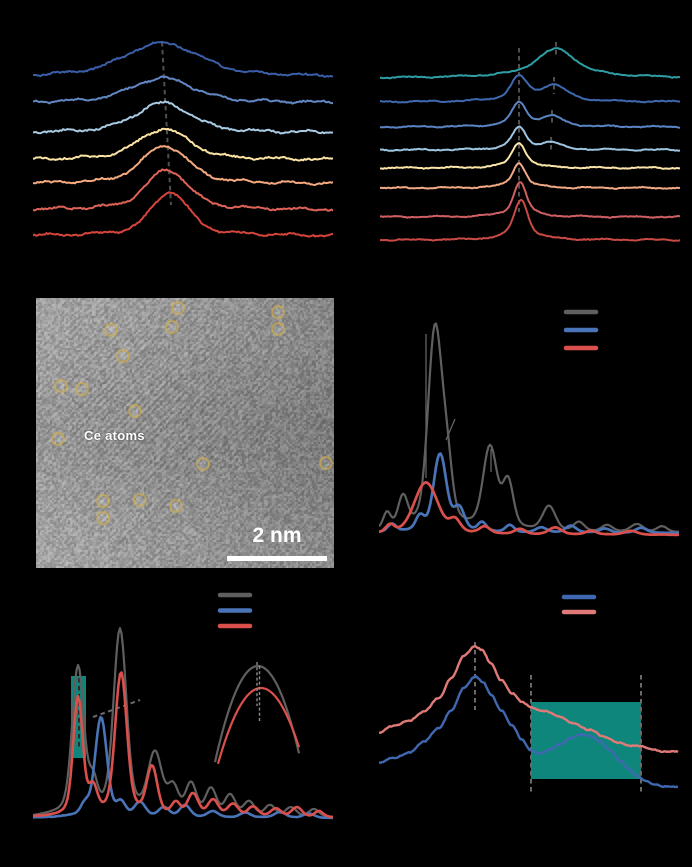 Image resolution: width=692 pixels, height=867 pixels. I want to click on plot-pattern-comparison-top, so click(529, 423).